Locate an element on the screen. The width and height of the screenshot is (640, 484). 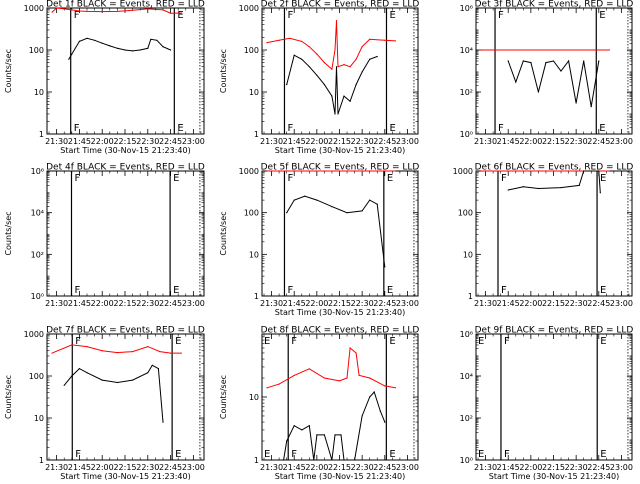
panel-title: Det 5f BLACK = Events, RED = LLD is located at coordinates (340, 168).